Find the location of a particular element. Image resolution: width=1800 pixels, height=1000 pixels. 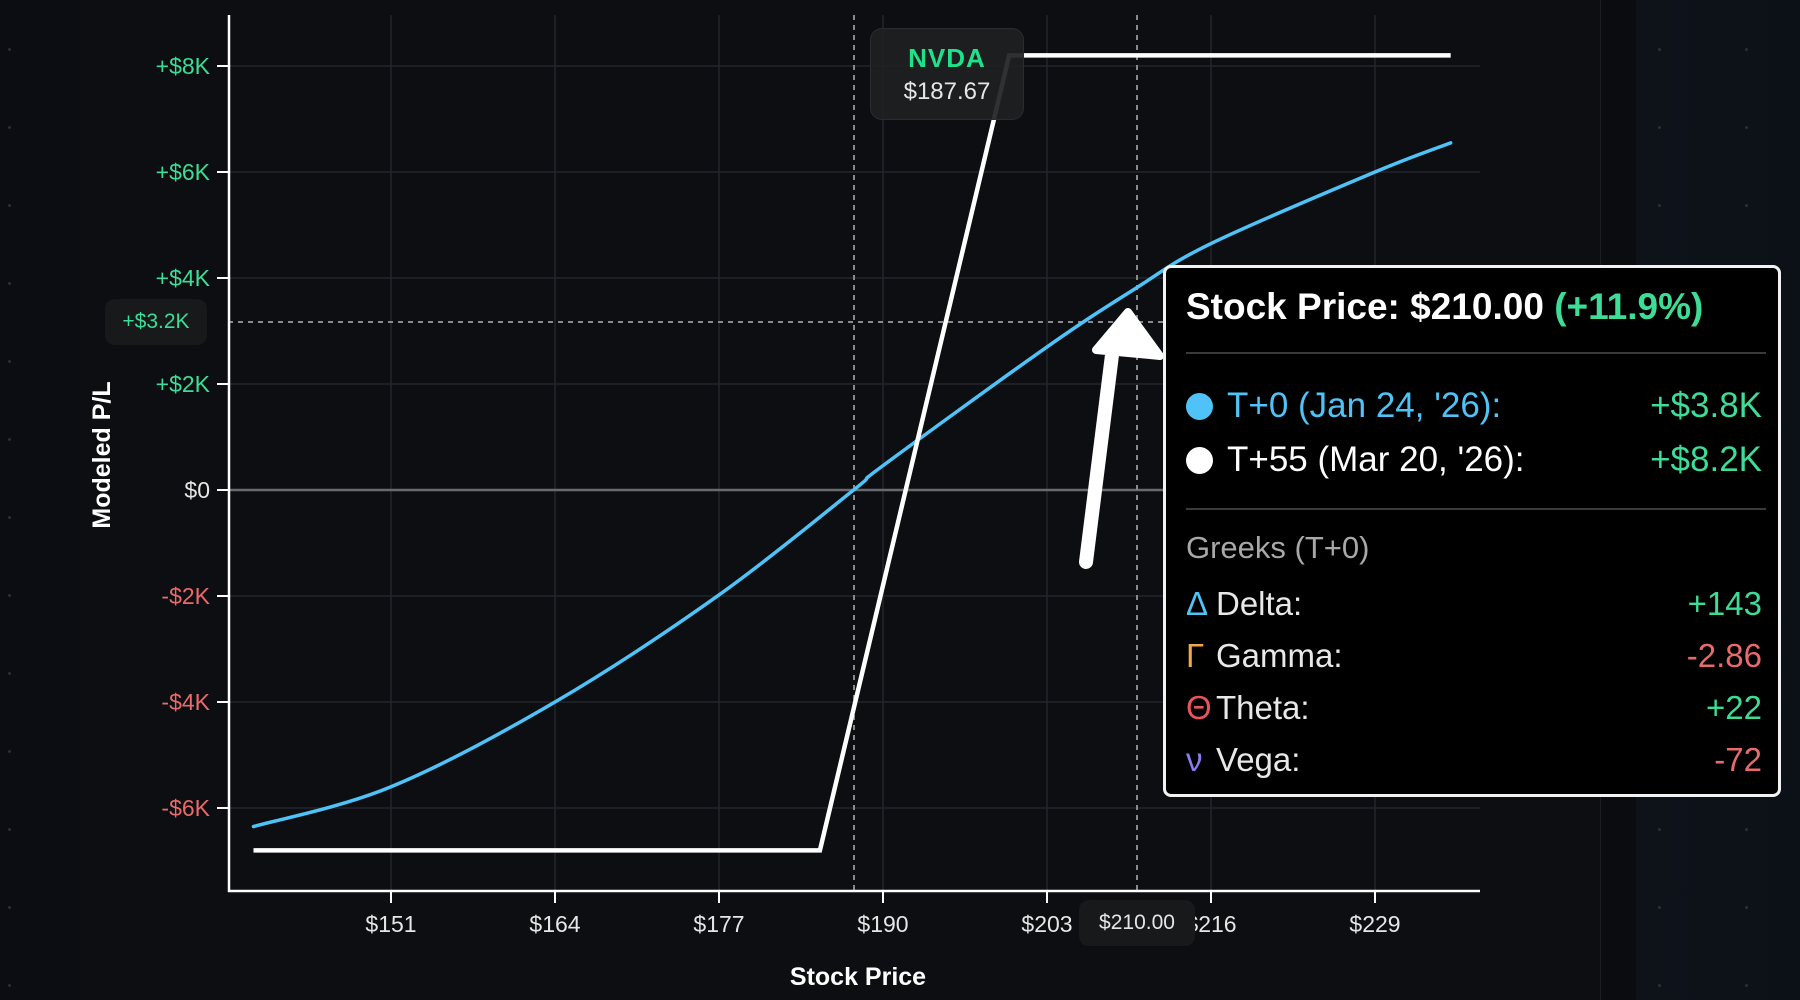

greek-value: -72 is located at coordinates (1738, 759).